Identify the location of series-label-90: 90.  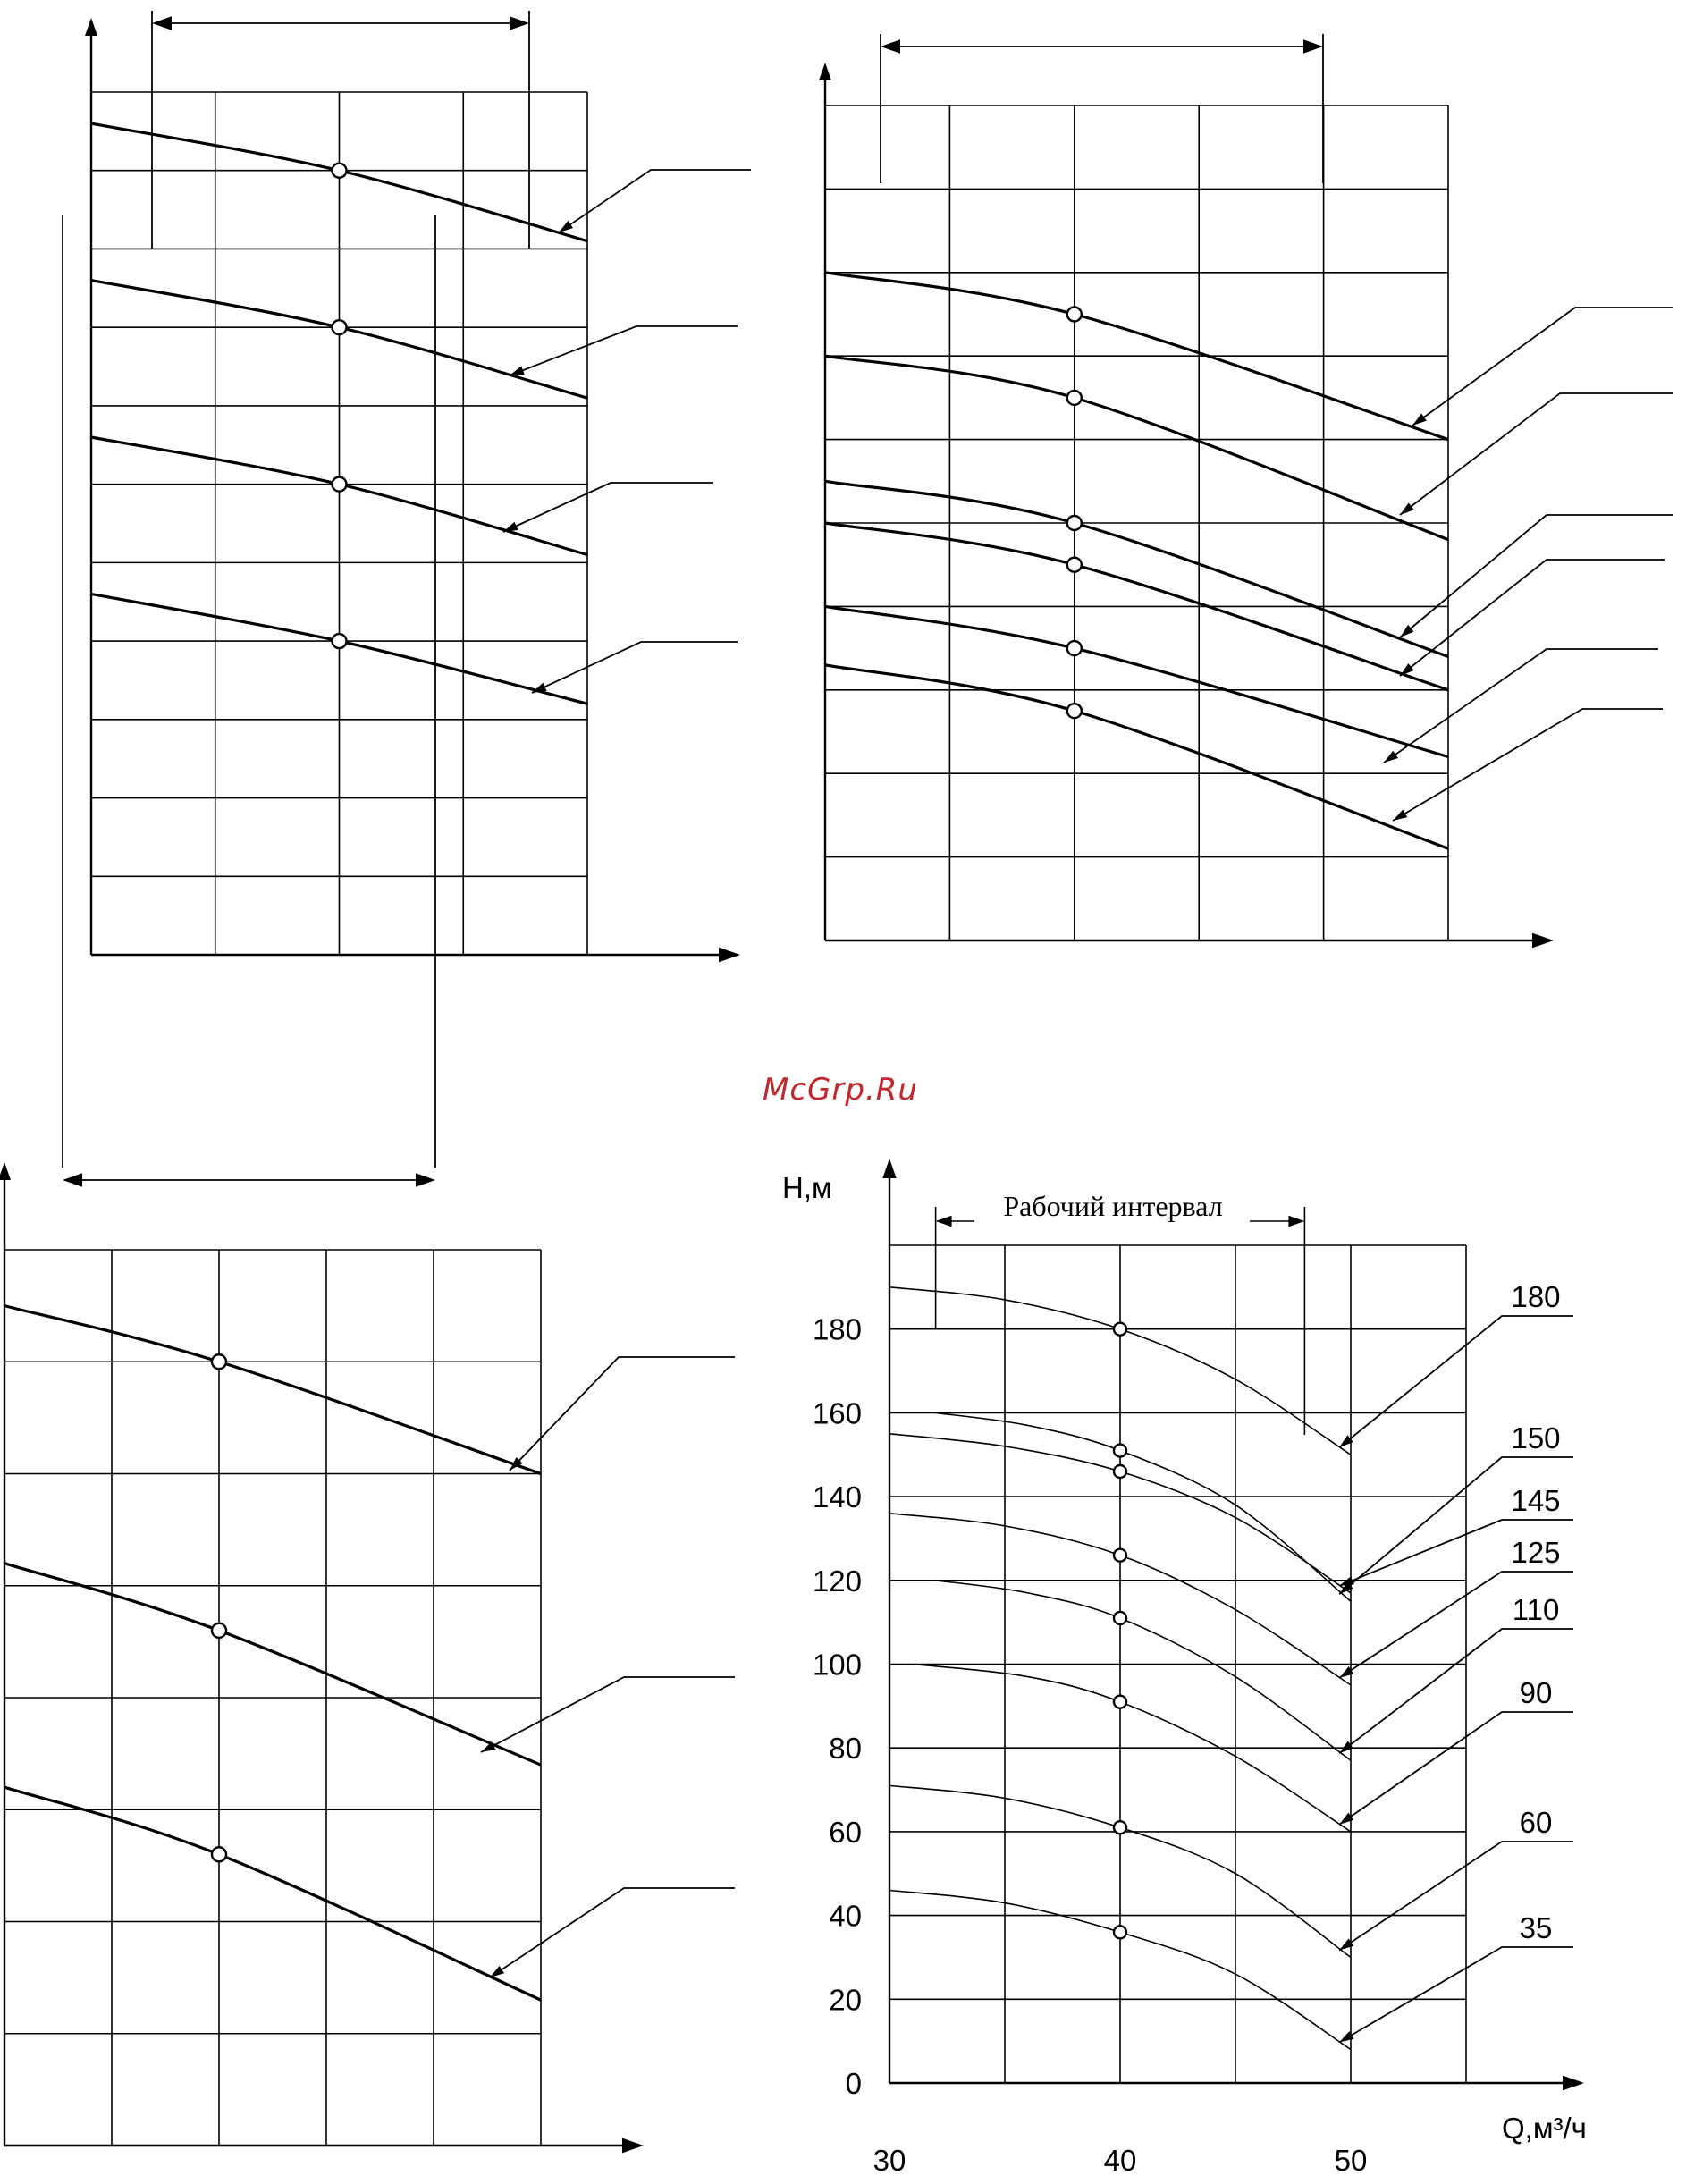
(1536, 1692).